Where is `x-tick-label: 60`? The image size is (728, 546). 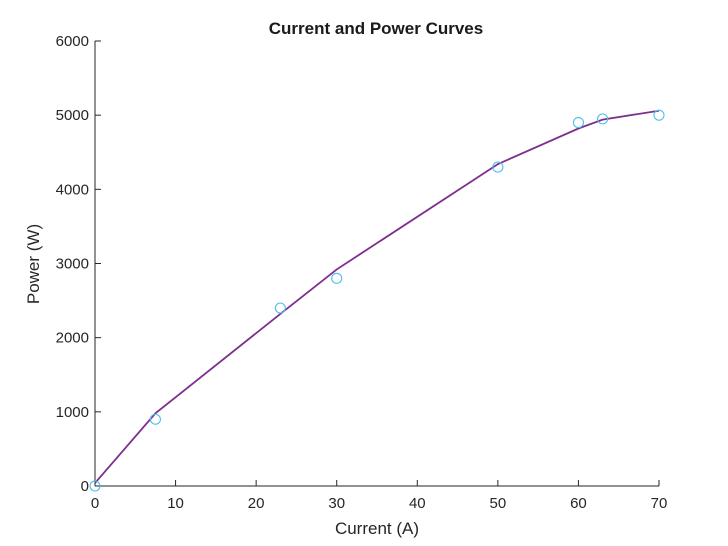
x-tick-label: 60 is located at coordinates (578, 503).